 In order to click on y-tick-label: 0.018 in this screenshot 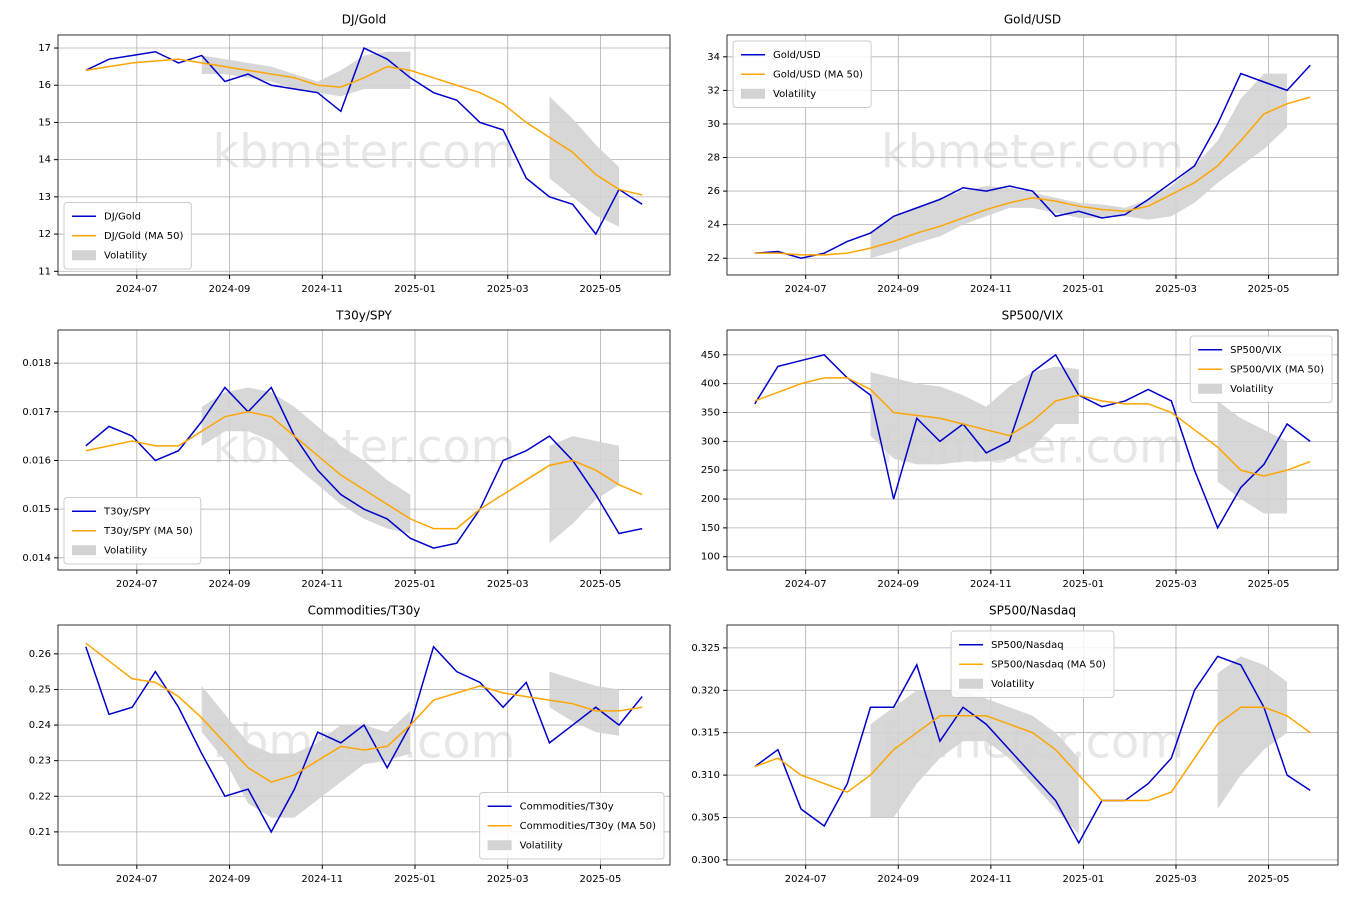, I will do `click(36, 363)`.